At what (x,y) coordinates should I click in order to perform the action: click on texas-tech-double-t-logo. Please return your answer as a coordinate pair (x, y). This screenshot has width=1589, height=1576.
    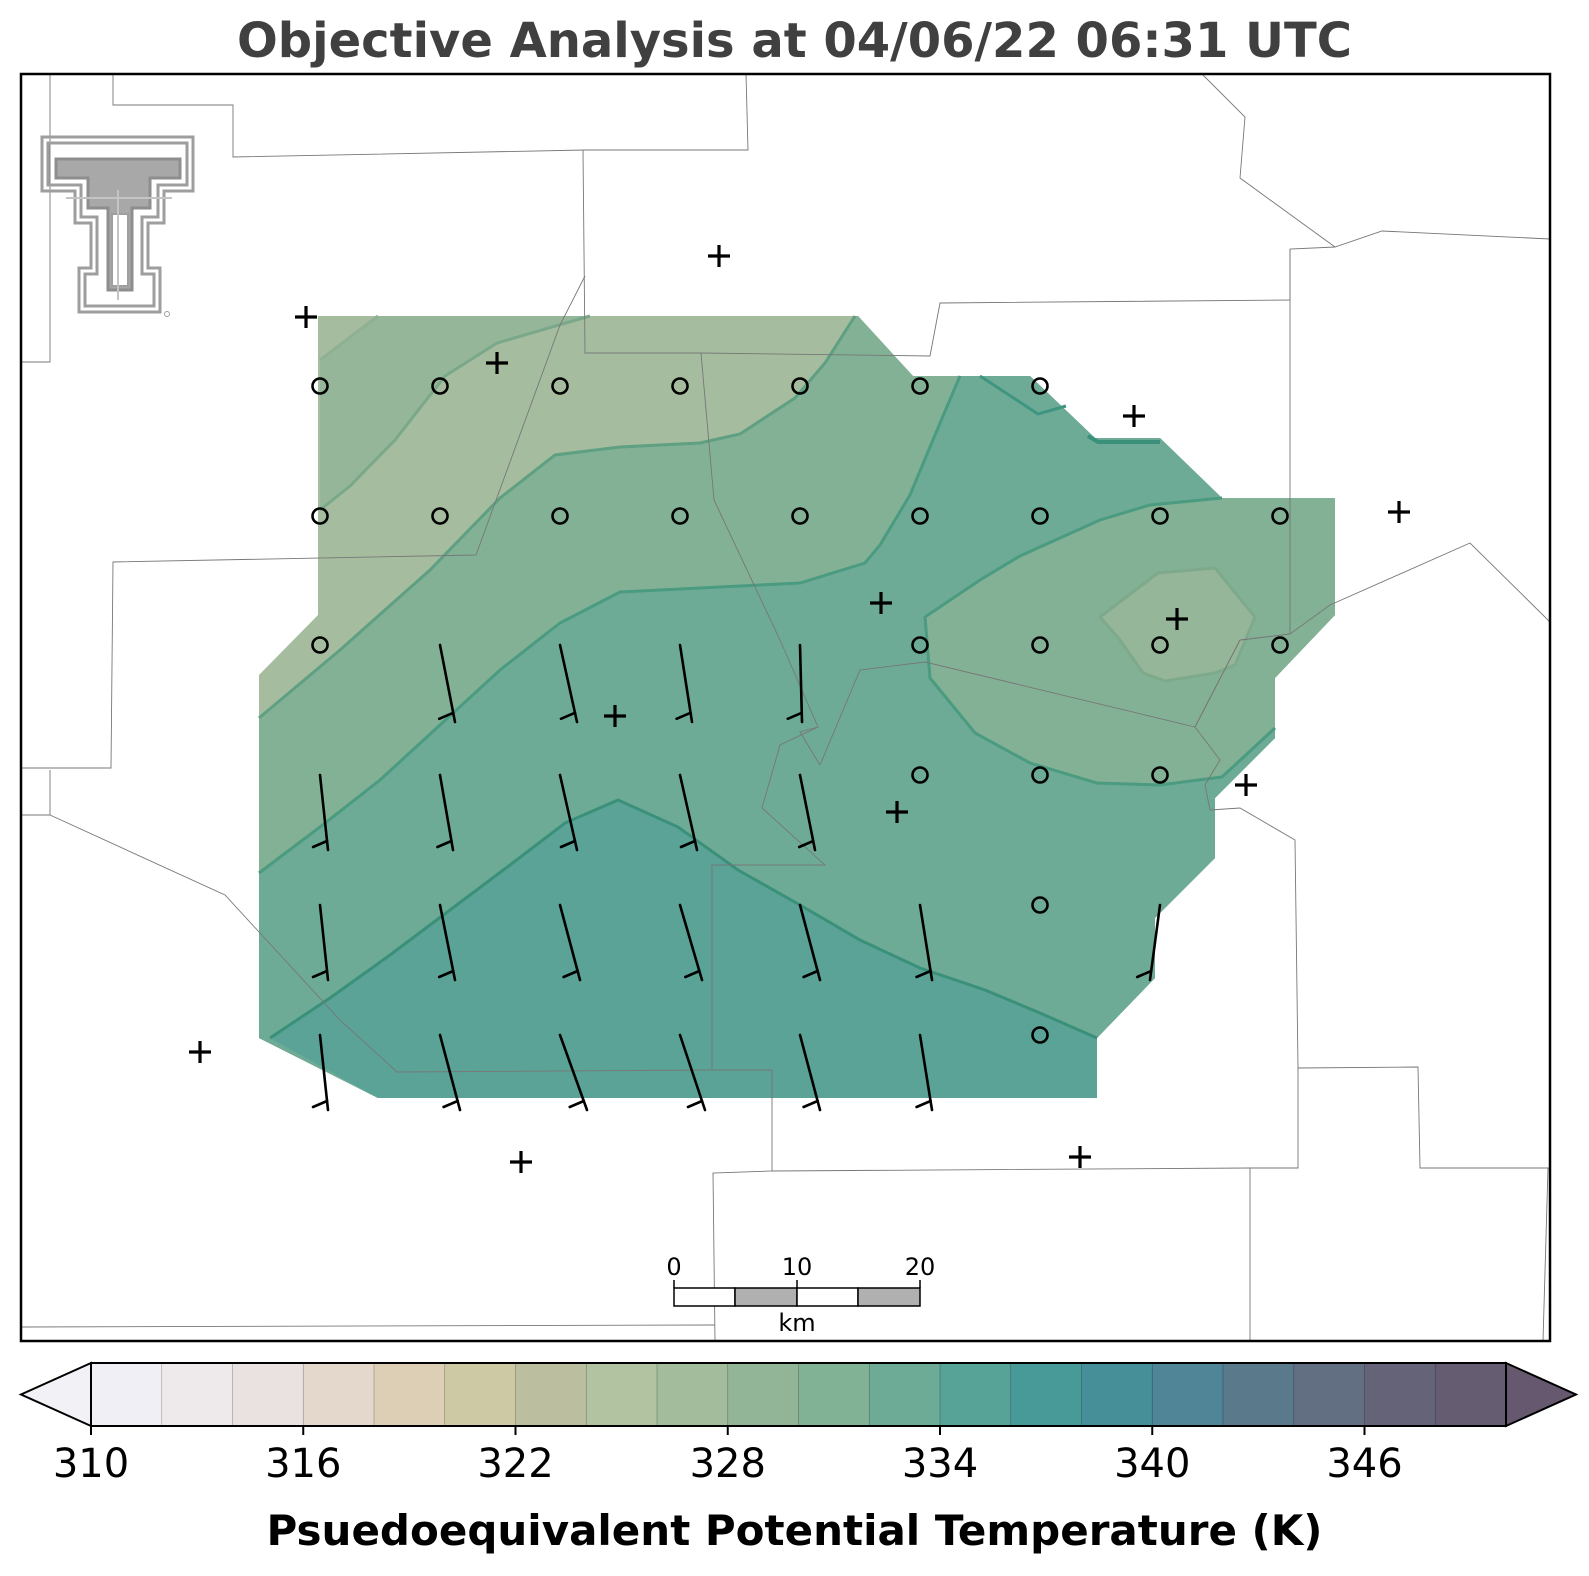
    Looking at the image, I should click on (117, 226).